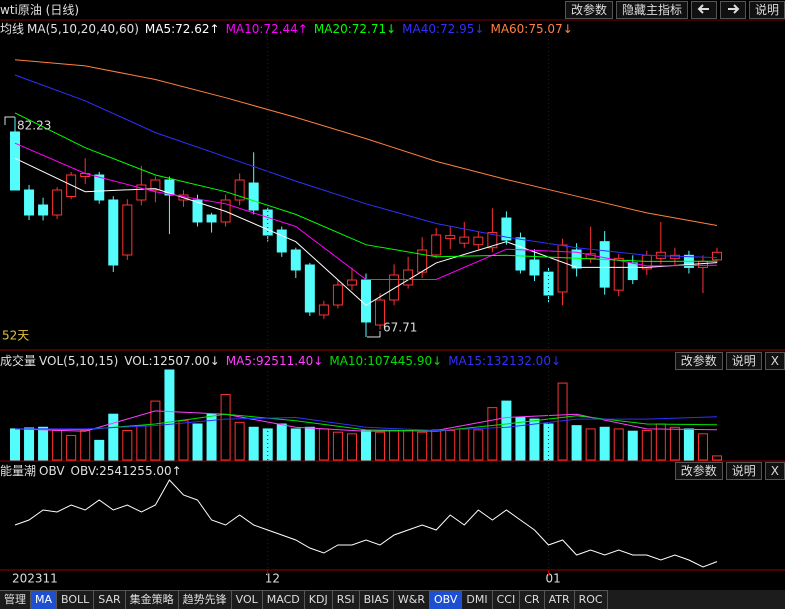 The height and width of the screenshot is (609, 785). Describe the element at coordinates (272, 579) in the screenshot. I see `x-tick-label: 12` at that location.